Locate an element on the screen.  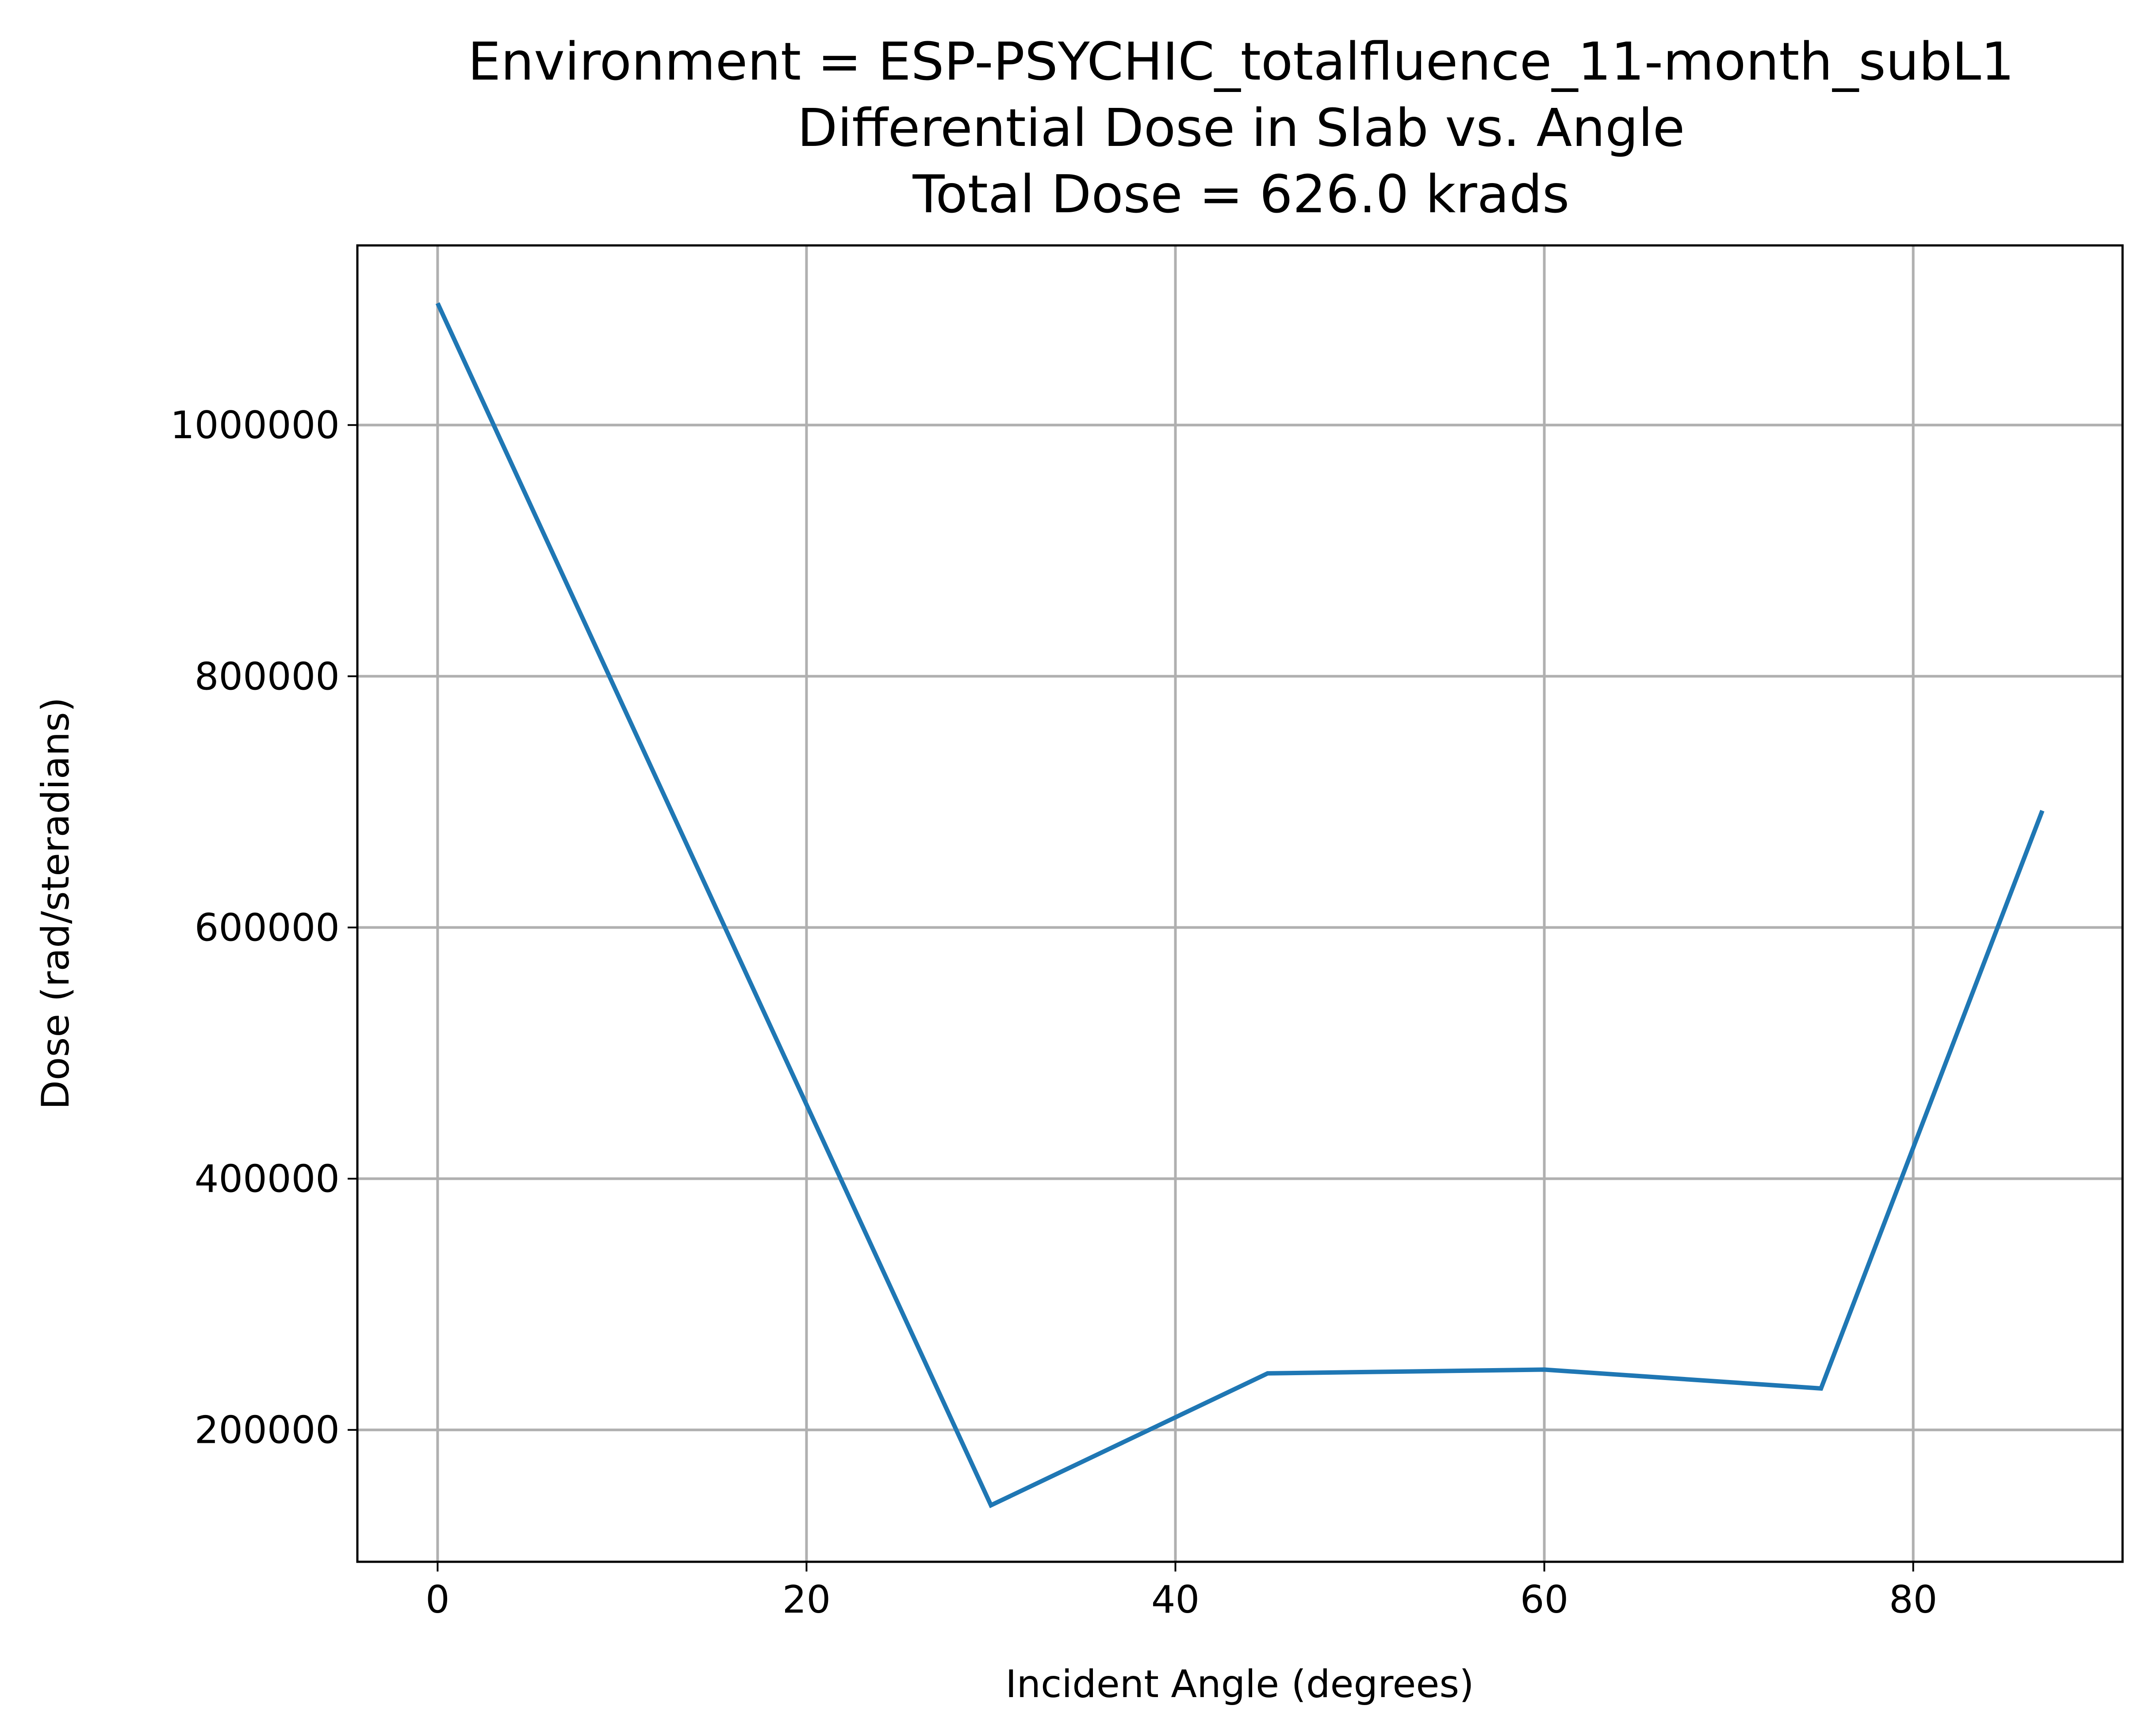
y-tick-label: 1000000 is located at coordinates (255, 425).